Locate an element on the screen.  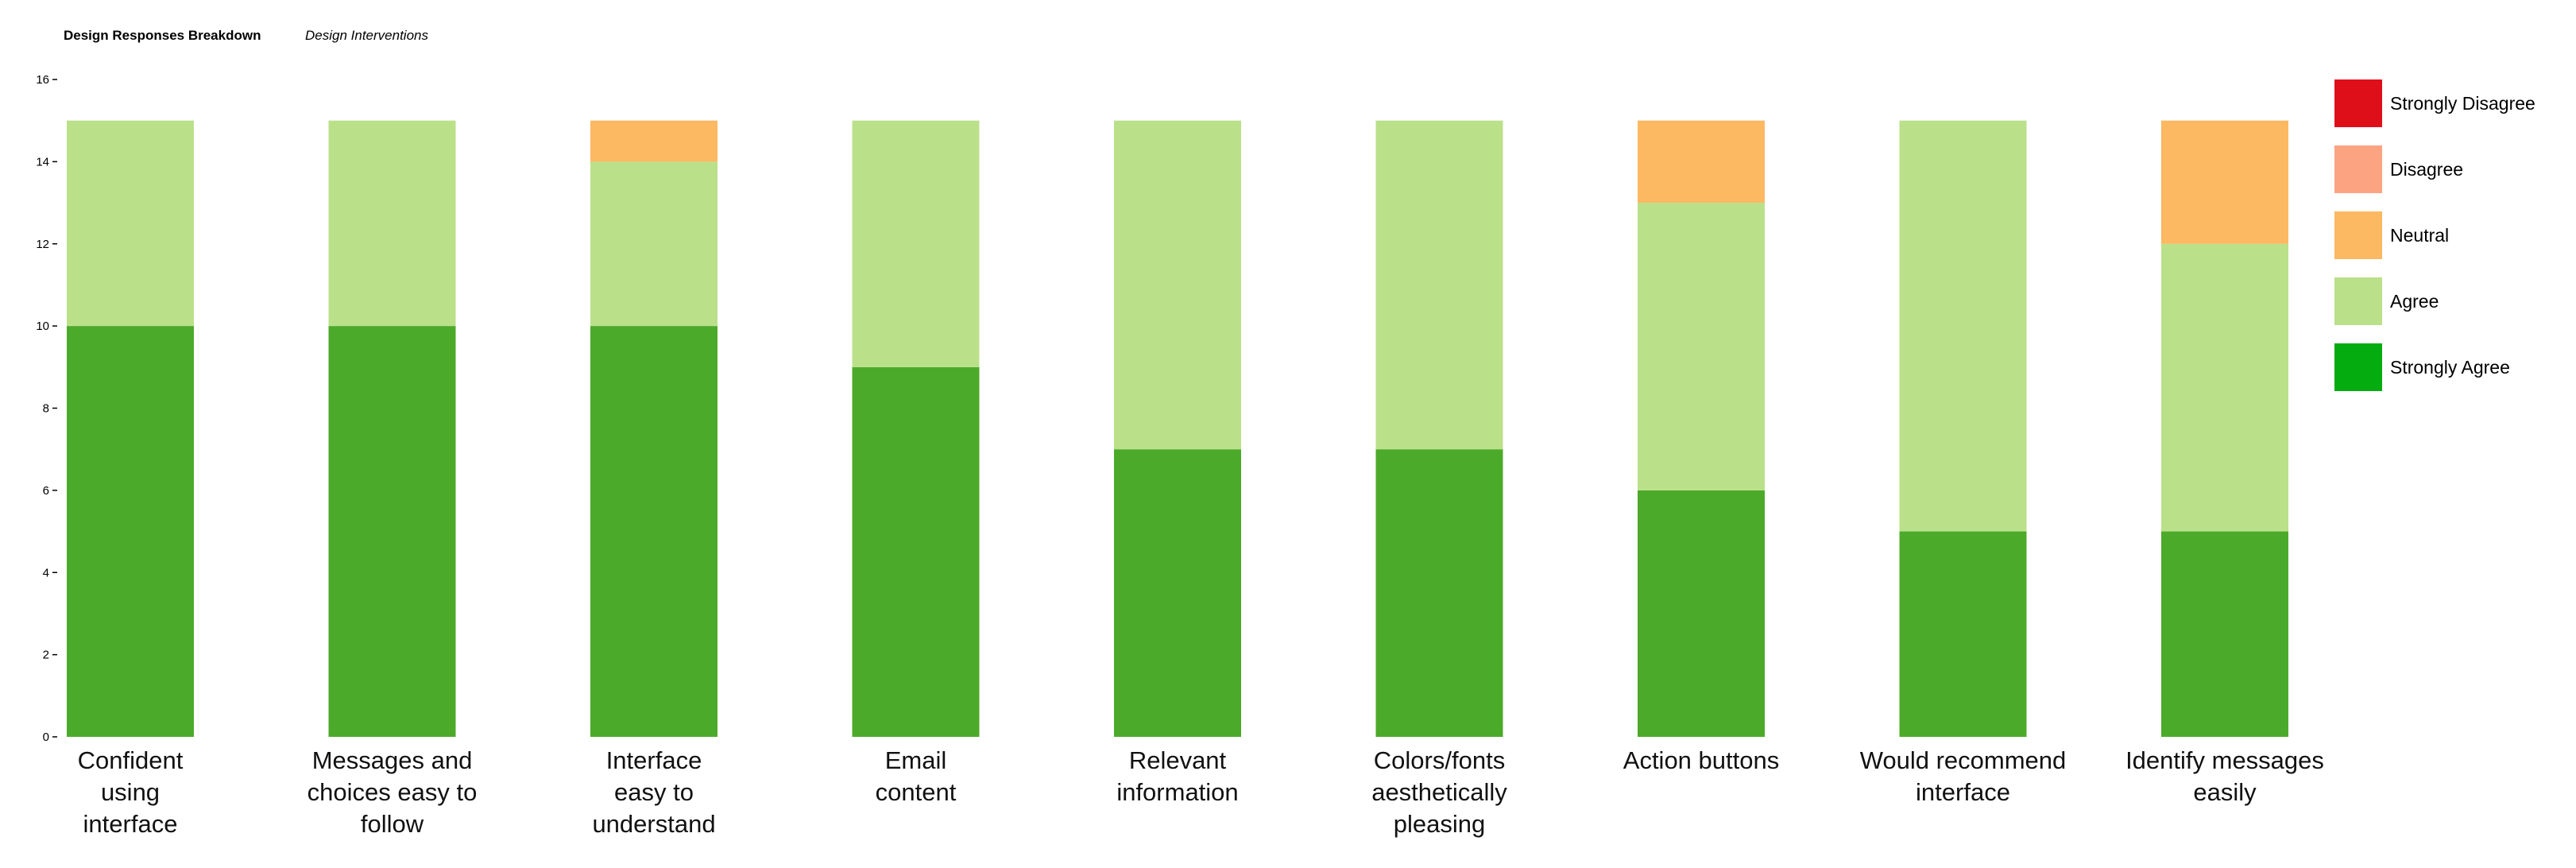
y-tick-label: 16 is located at coordinates (42, 80).